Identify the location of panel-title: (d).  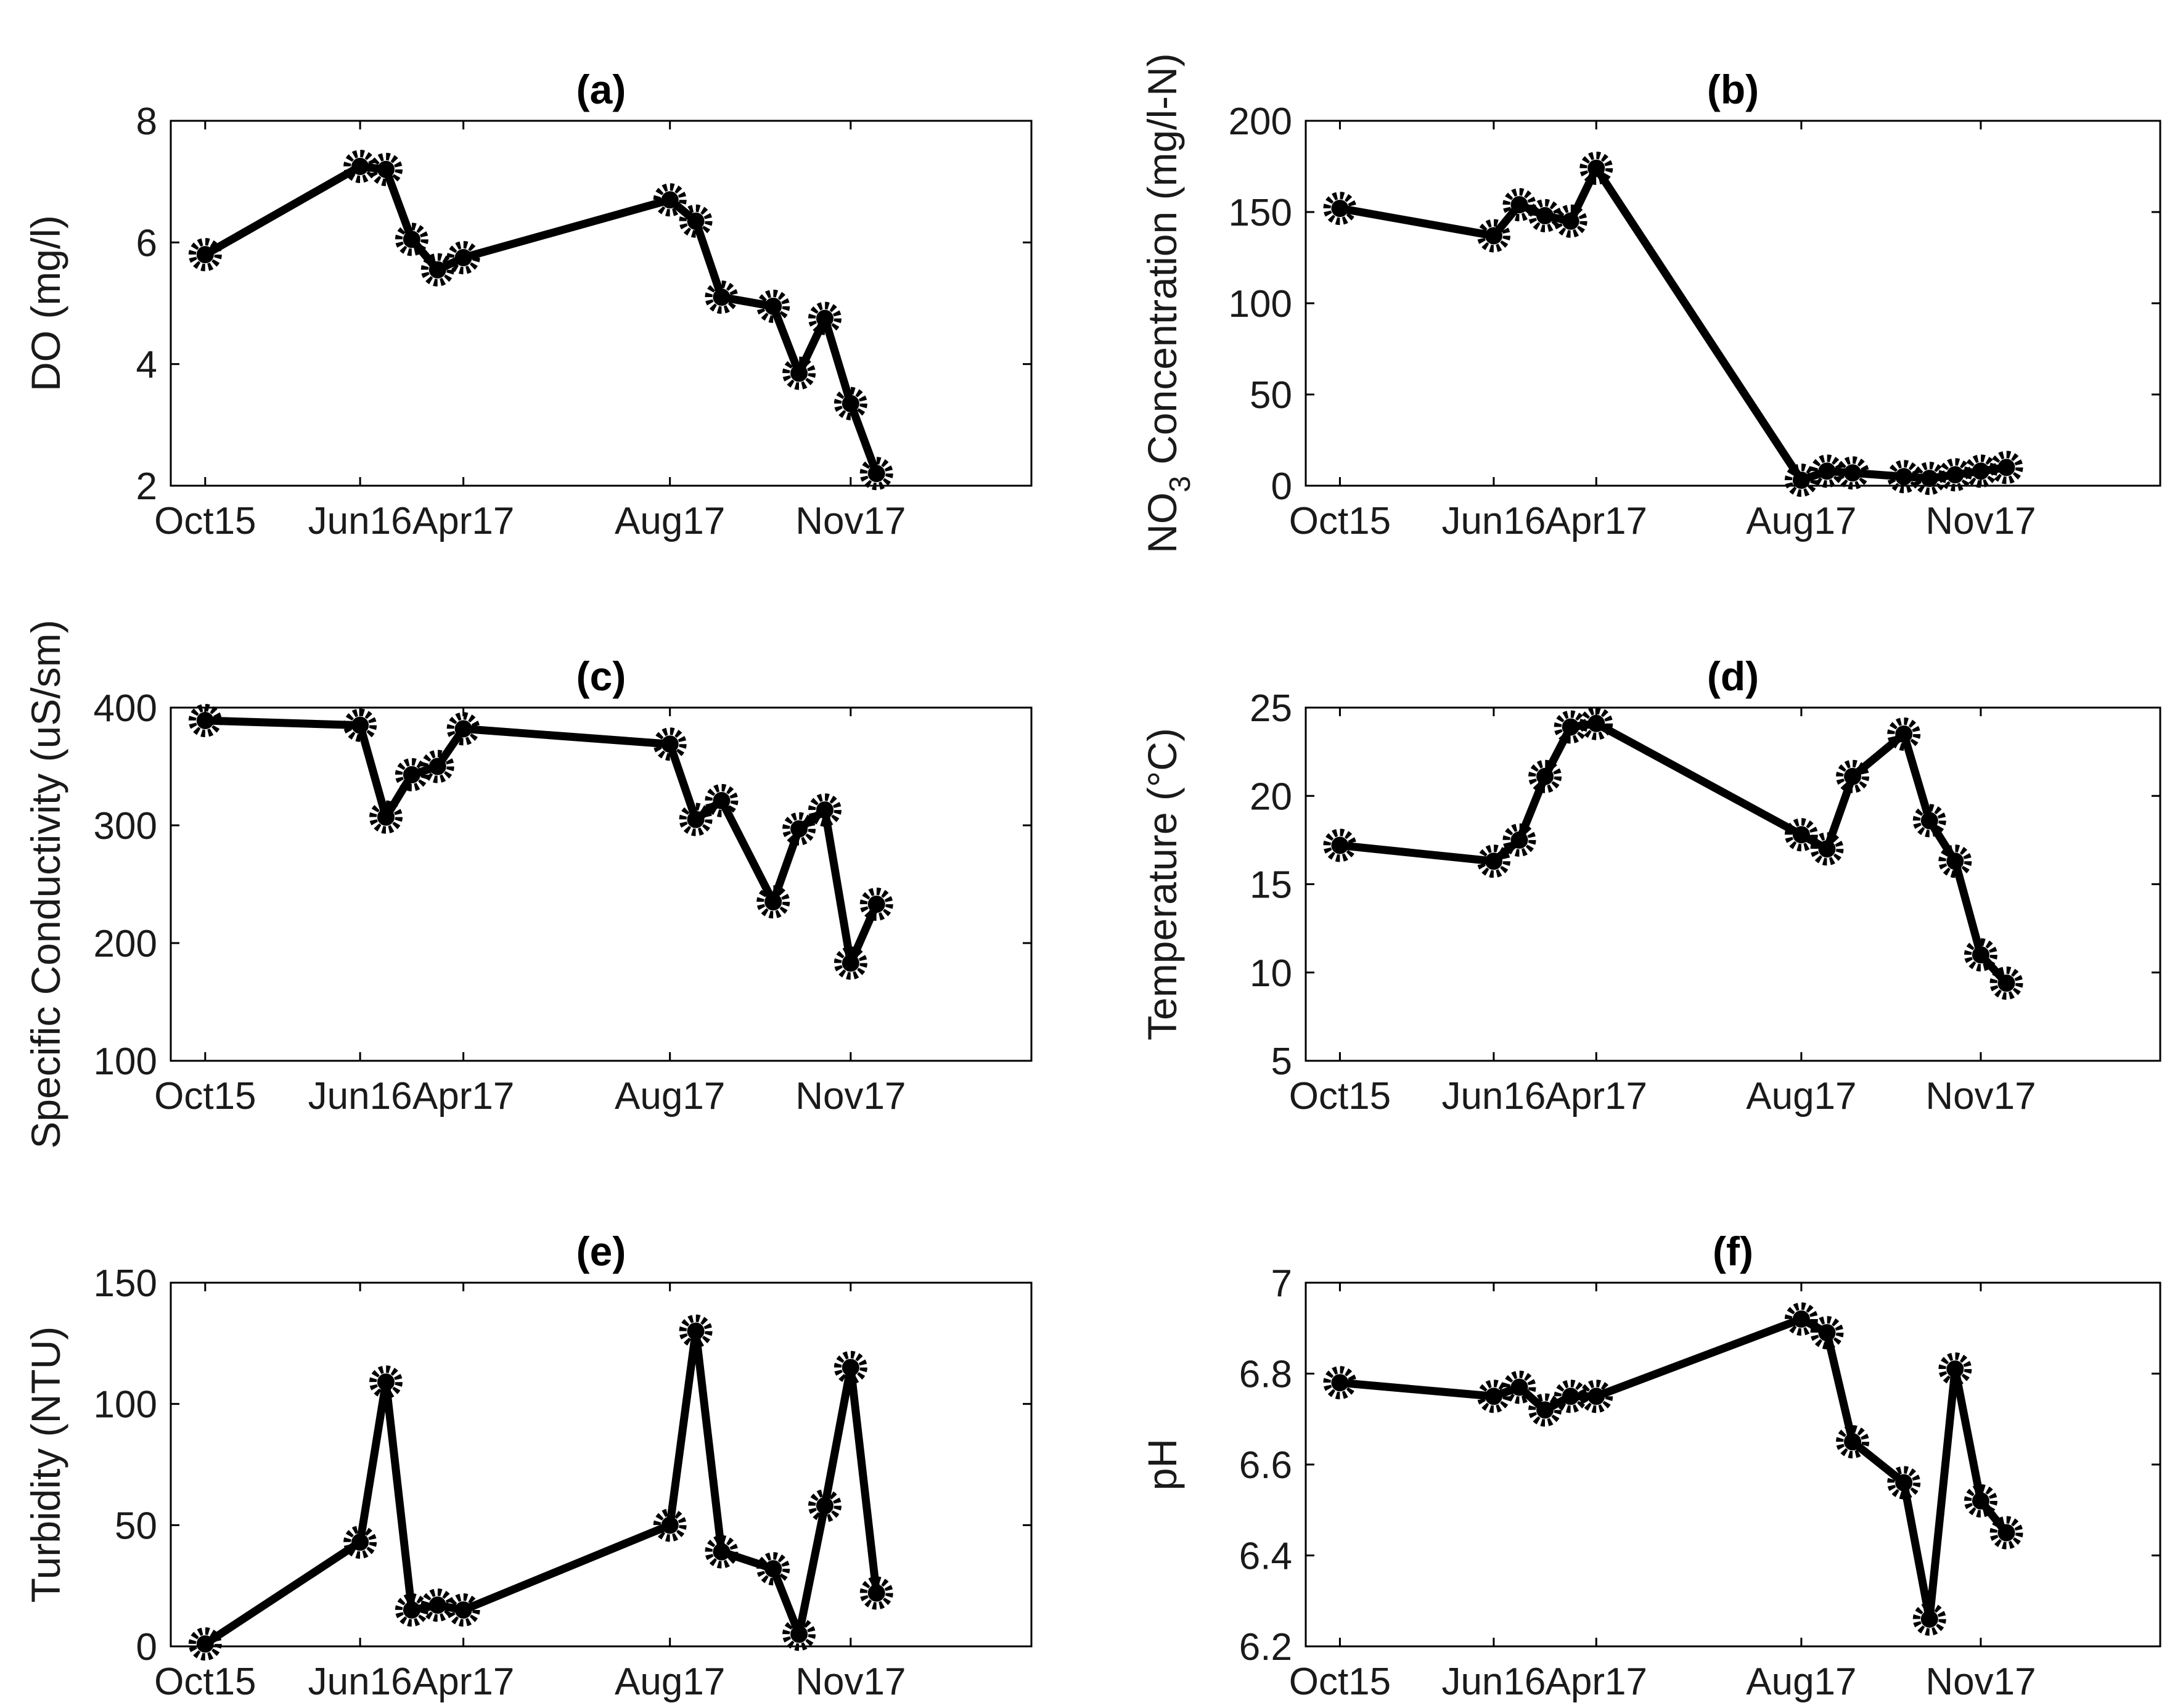
(1733, 676).